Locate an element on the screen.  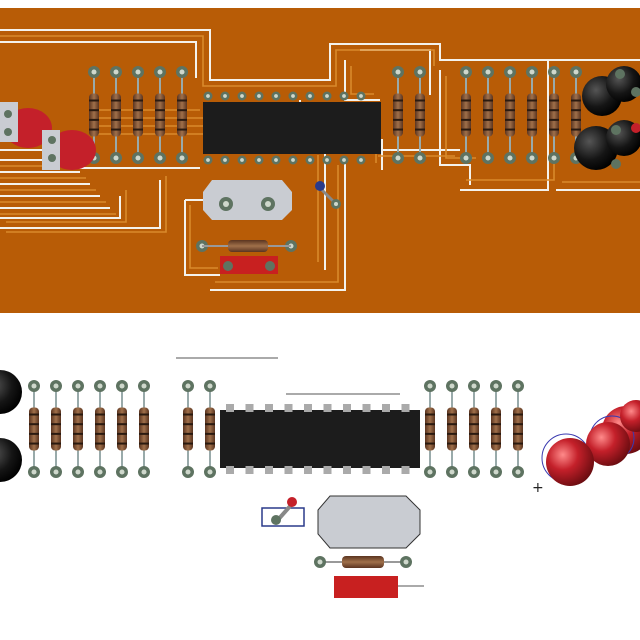
left-connector-top is located at coordinates (48, 136).